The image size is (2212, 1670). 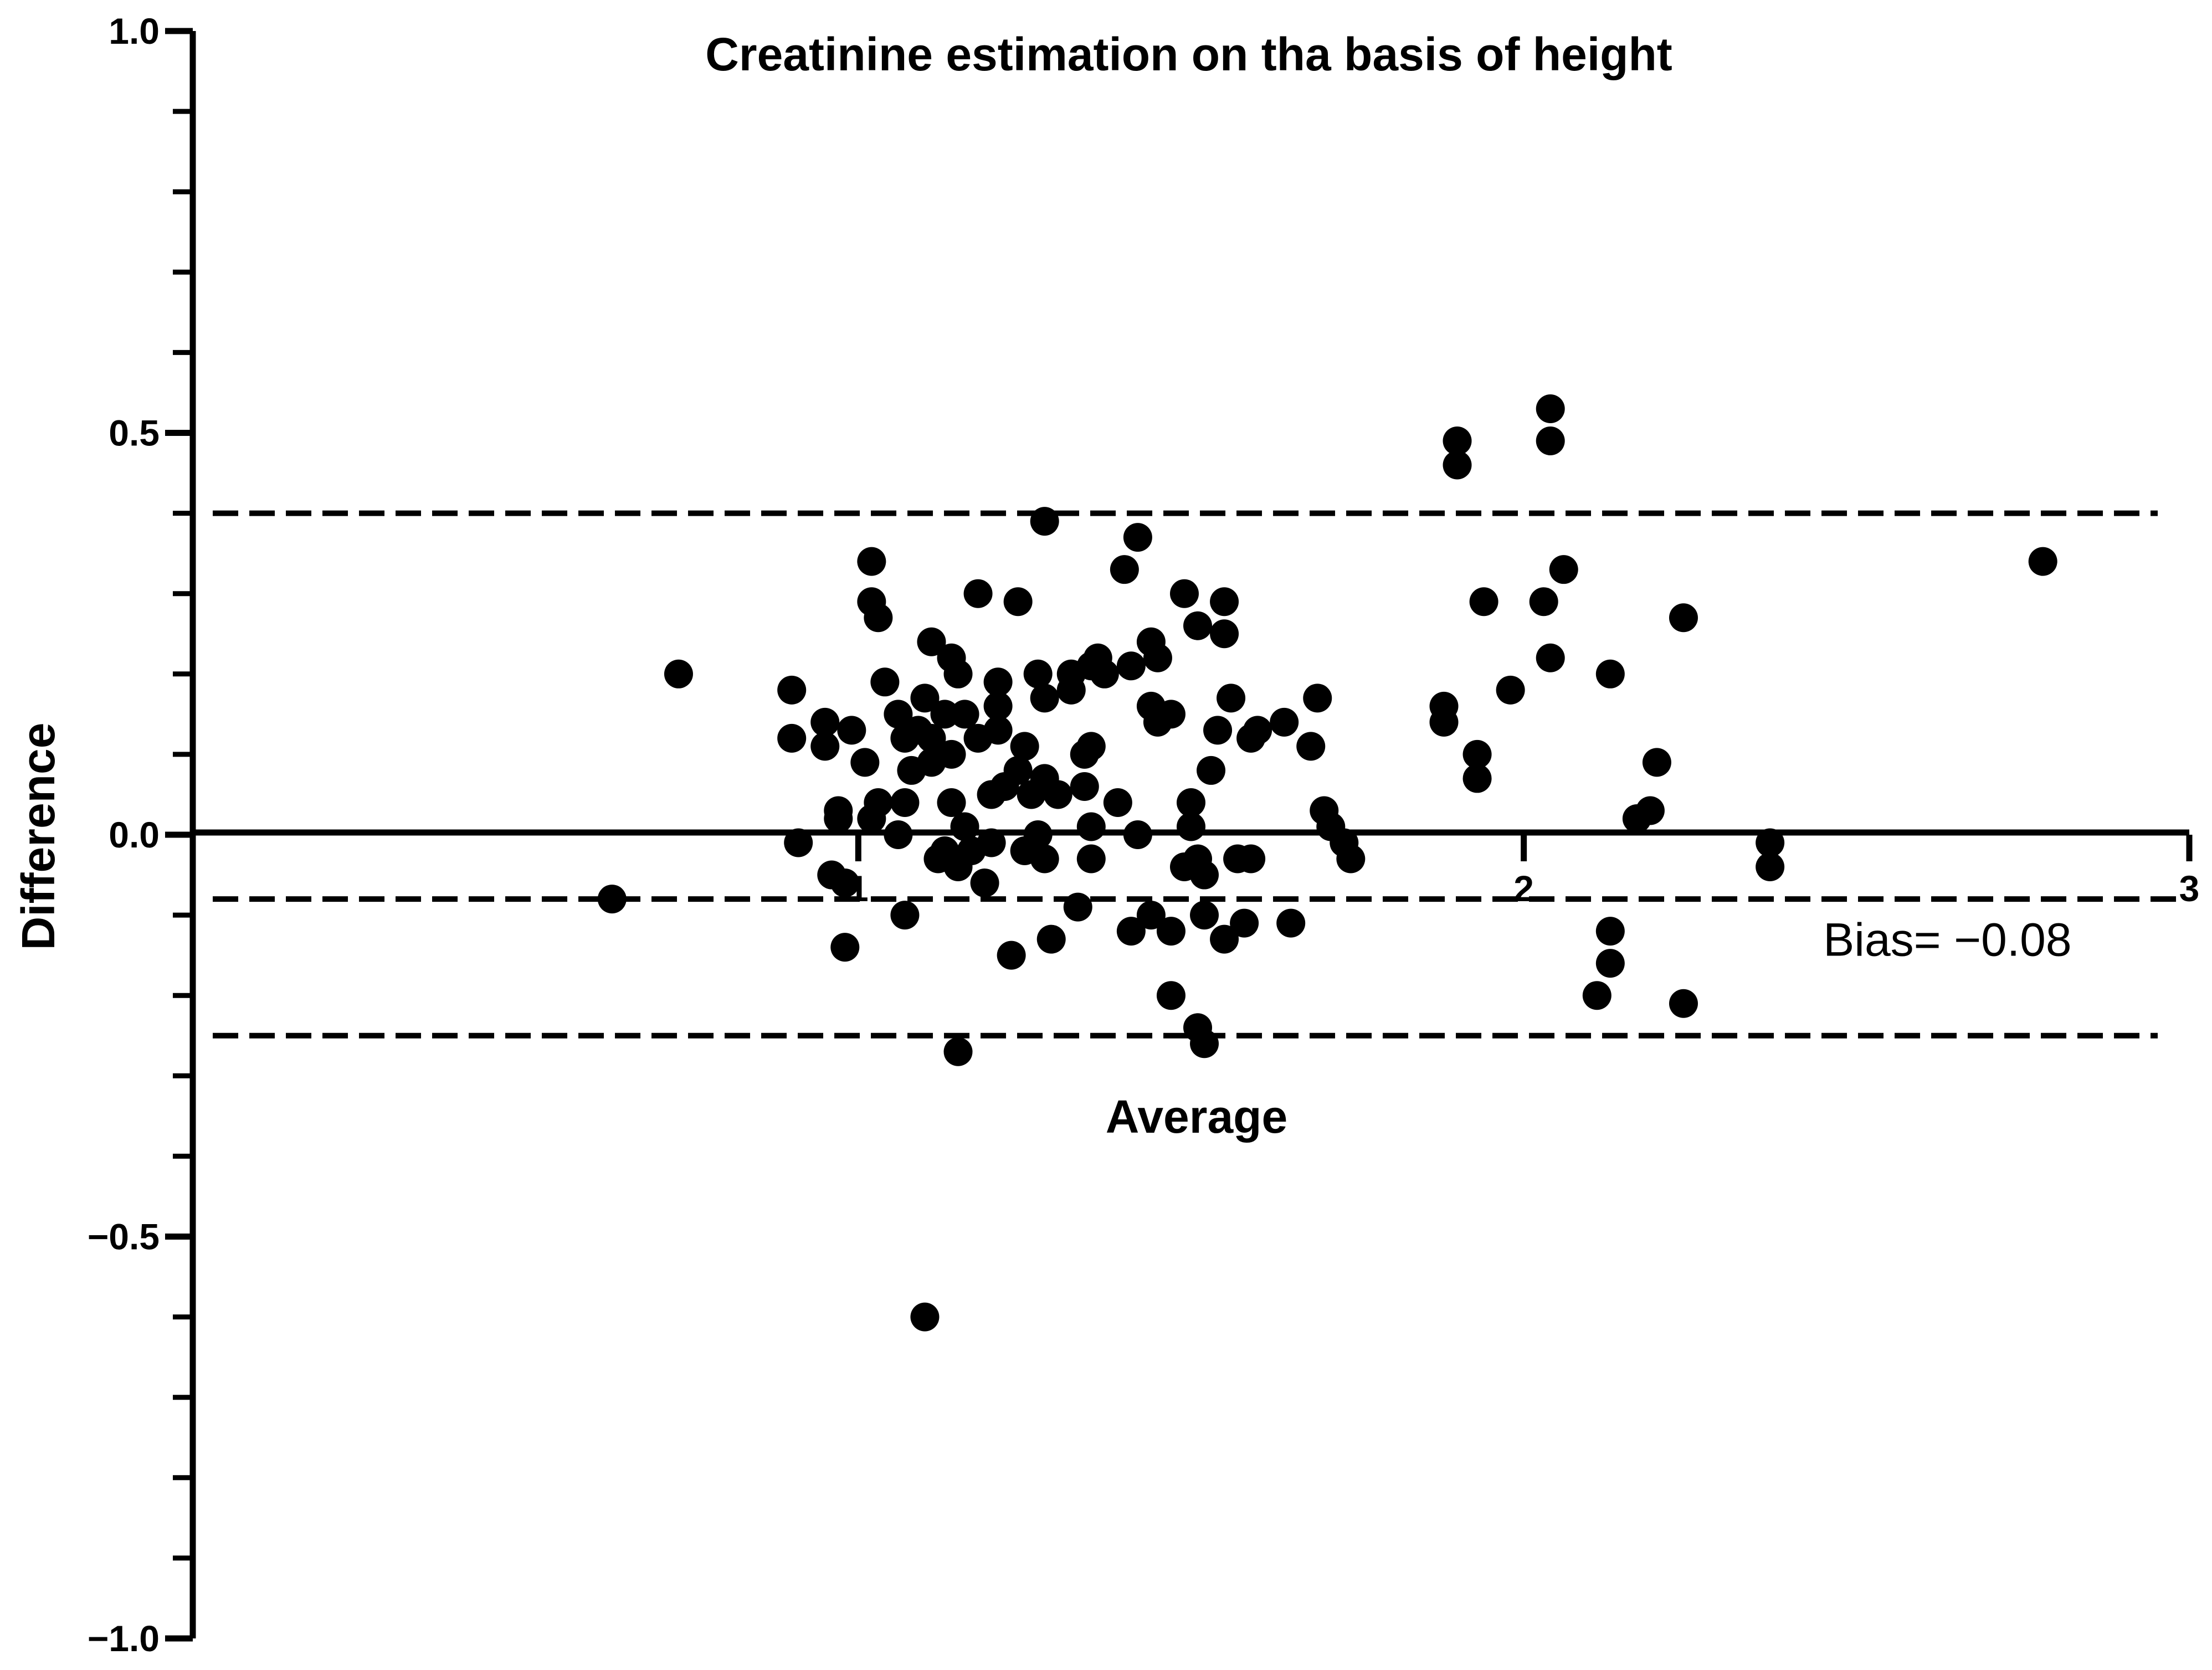 What do you see at coordinates (2189, 888) in the screenshot?
I see `x-tick-label: 3` at bounding box center [2189, 888].